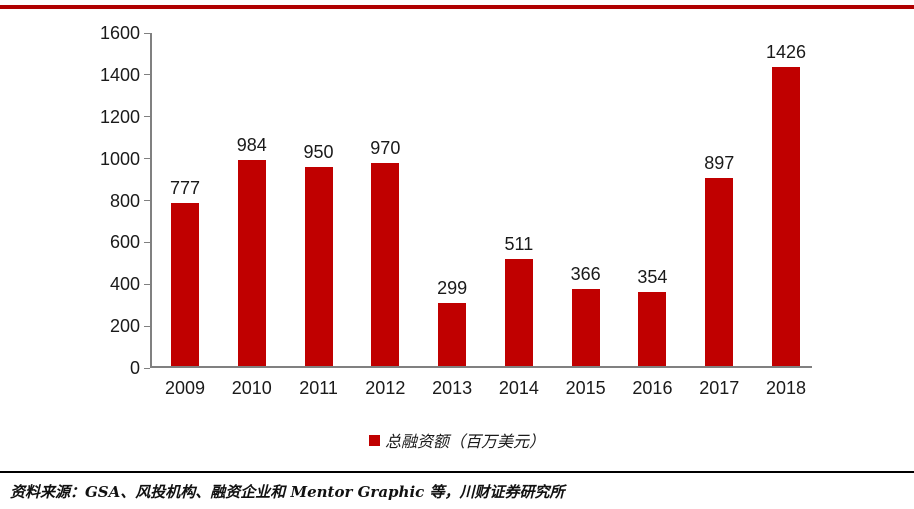 The width and height of the screenshot is (914, 509). I want to click on bar-value-label: 950, so click(318, 152).